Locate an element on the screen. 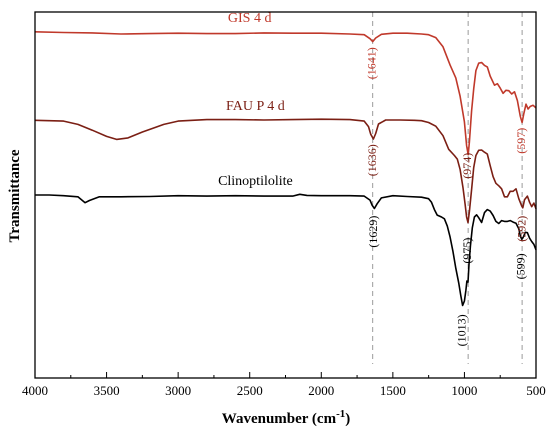 The width and height of the screenshot is (550, 440). peak-label: (597) is located at coordinates (521, 141).